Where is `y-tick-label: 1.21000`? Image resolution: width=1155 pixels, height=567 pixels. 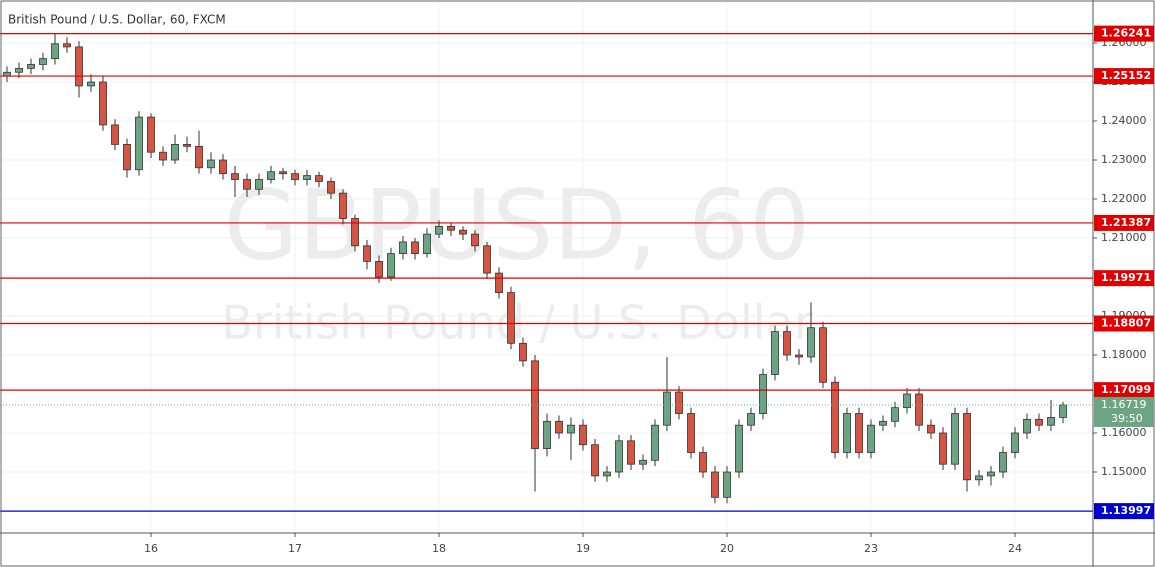
y-tick-label: 1.21000 is located at coordinates (1124, 237).